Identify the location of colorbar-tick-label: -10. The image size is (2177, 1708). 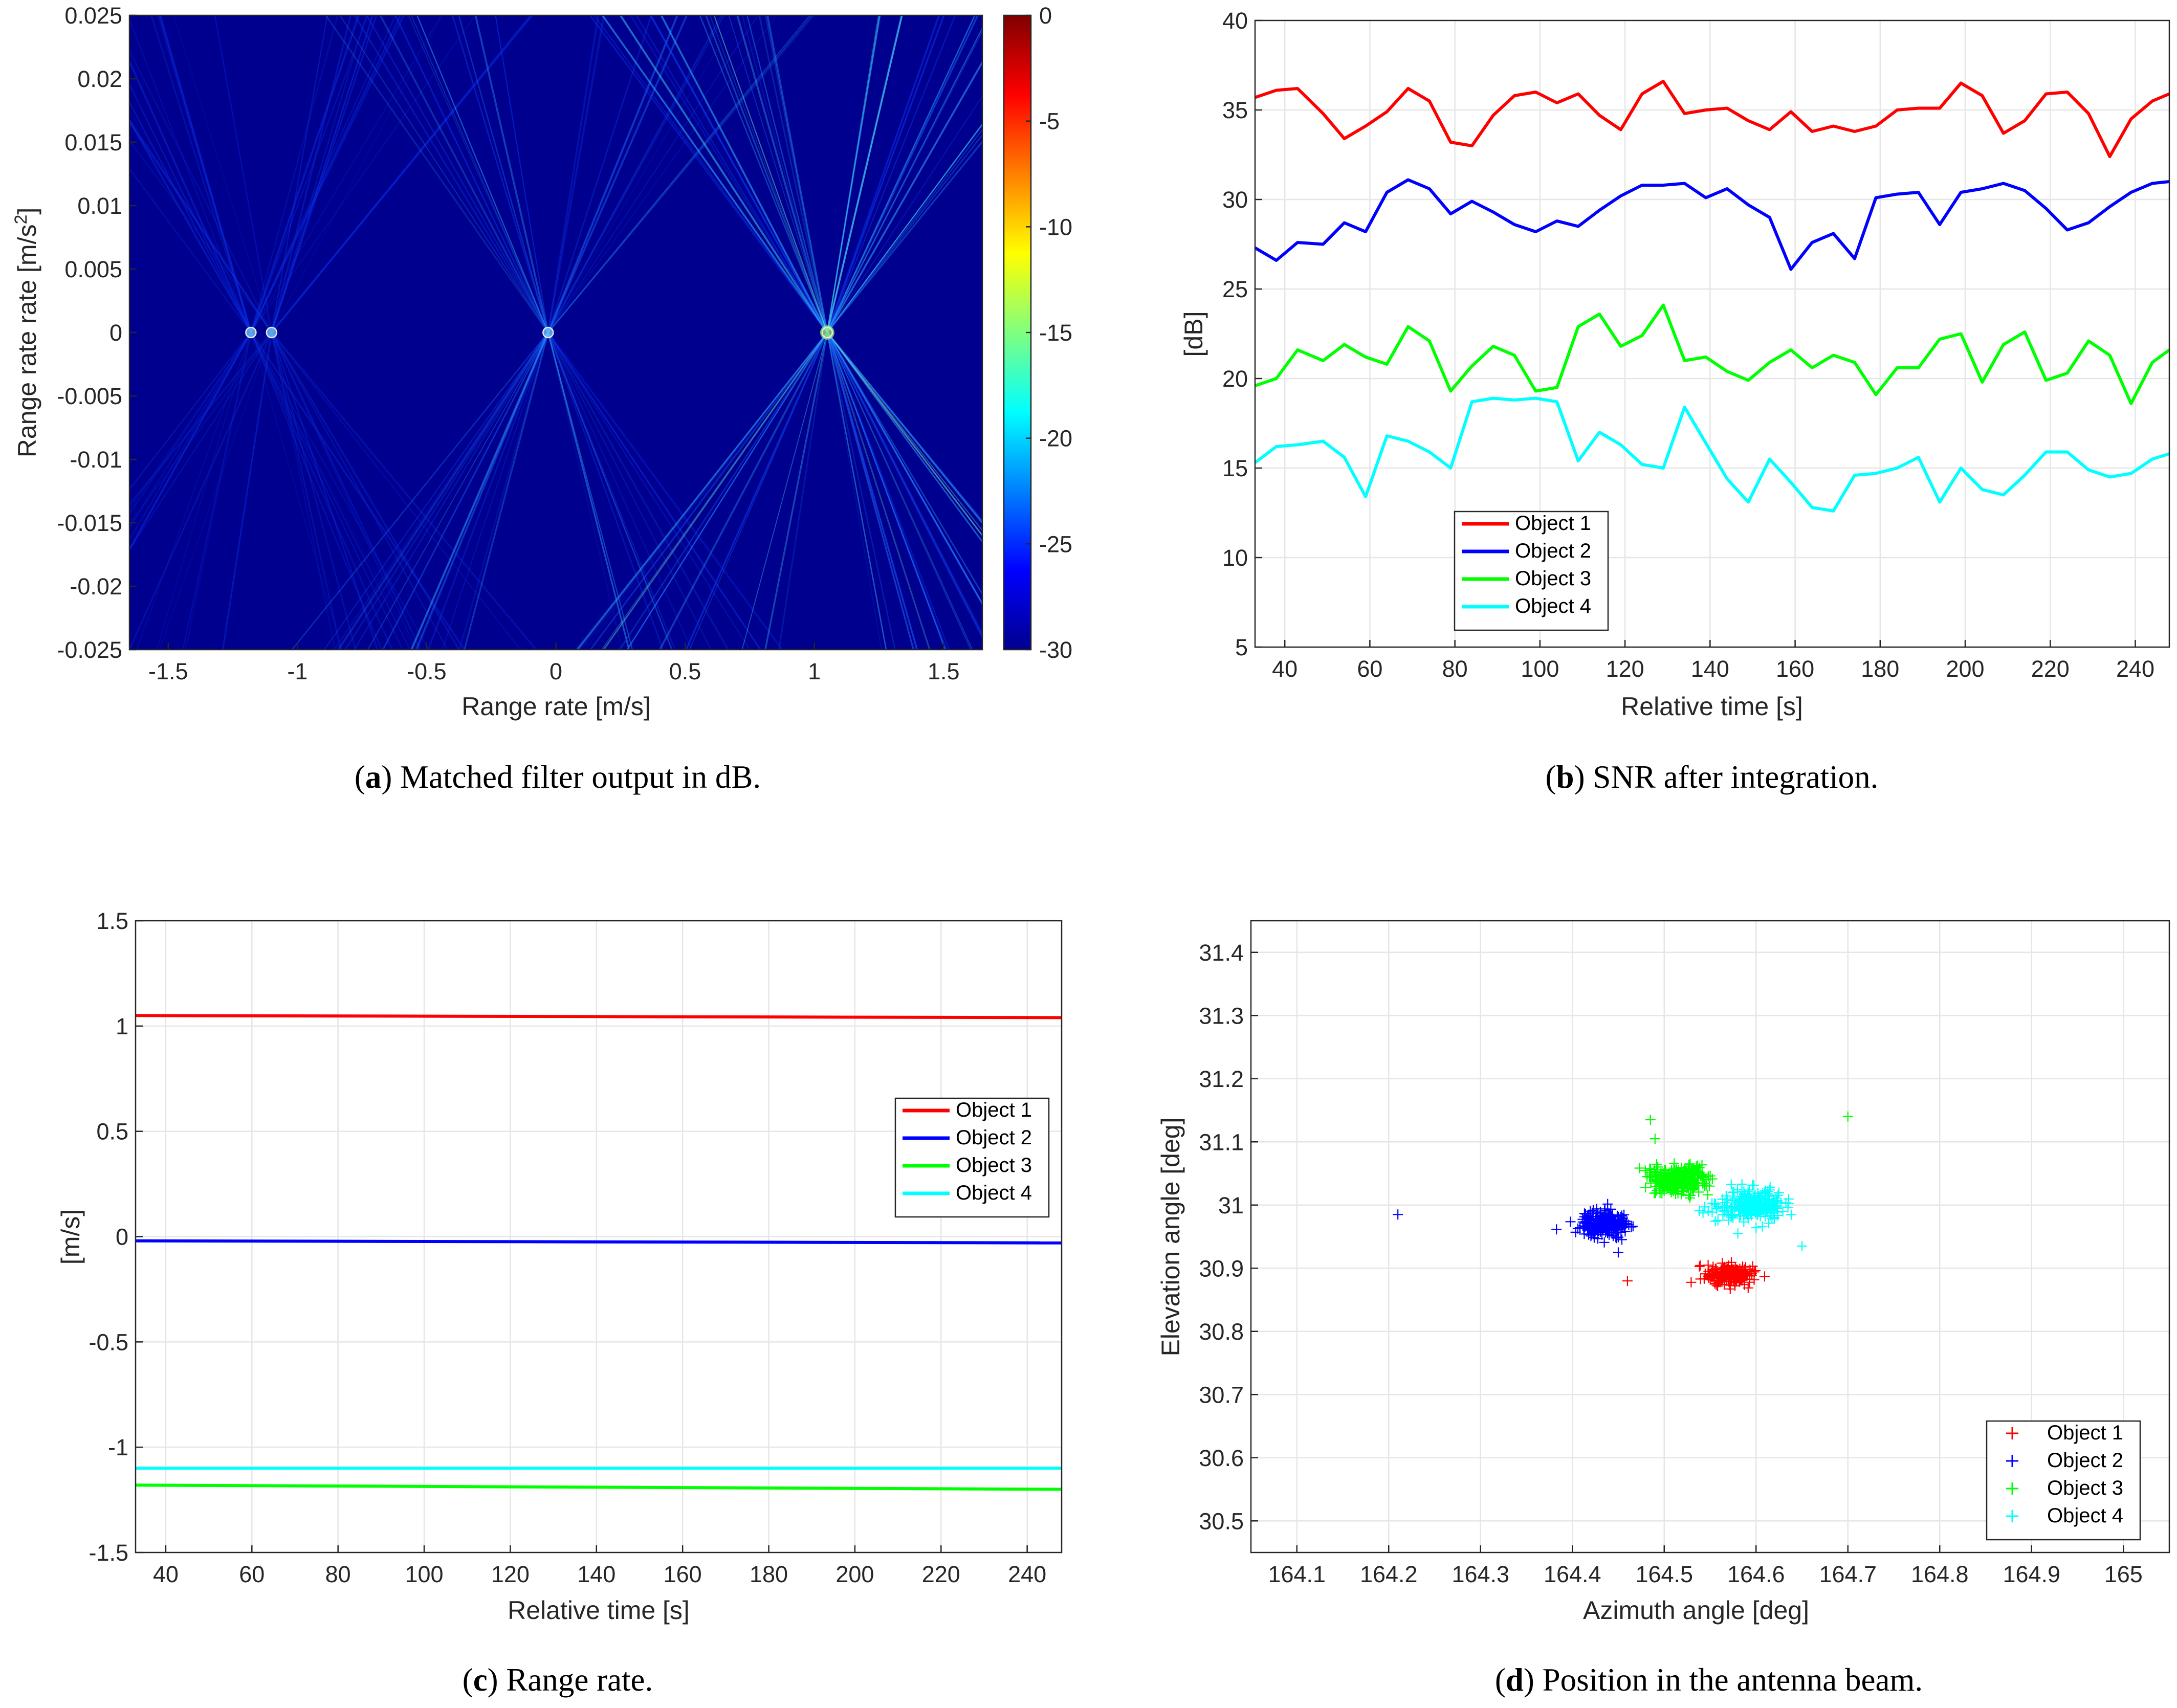
(1055, 227).